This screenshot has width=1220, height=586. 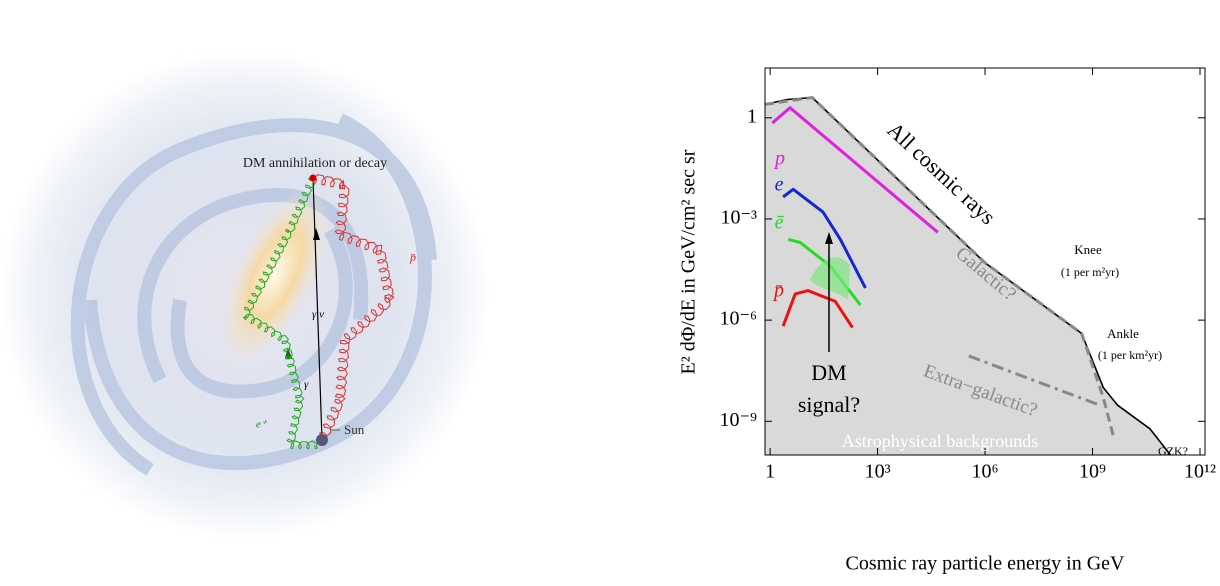 I want to click on y-tick-label: 1, so click(x=752, y=116).